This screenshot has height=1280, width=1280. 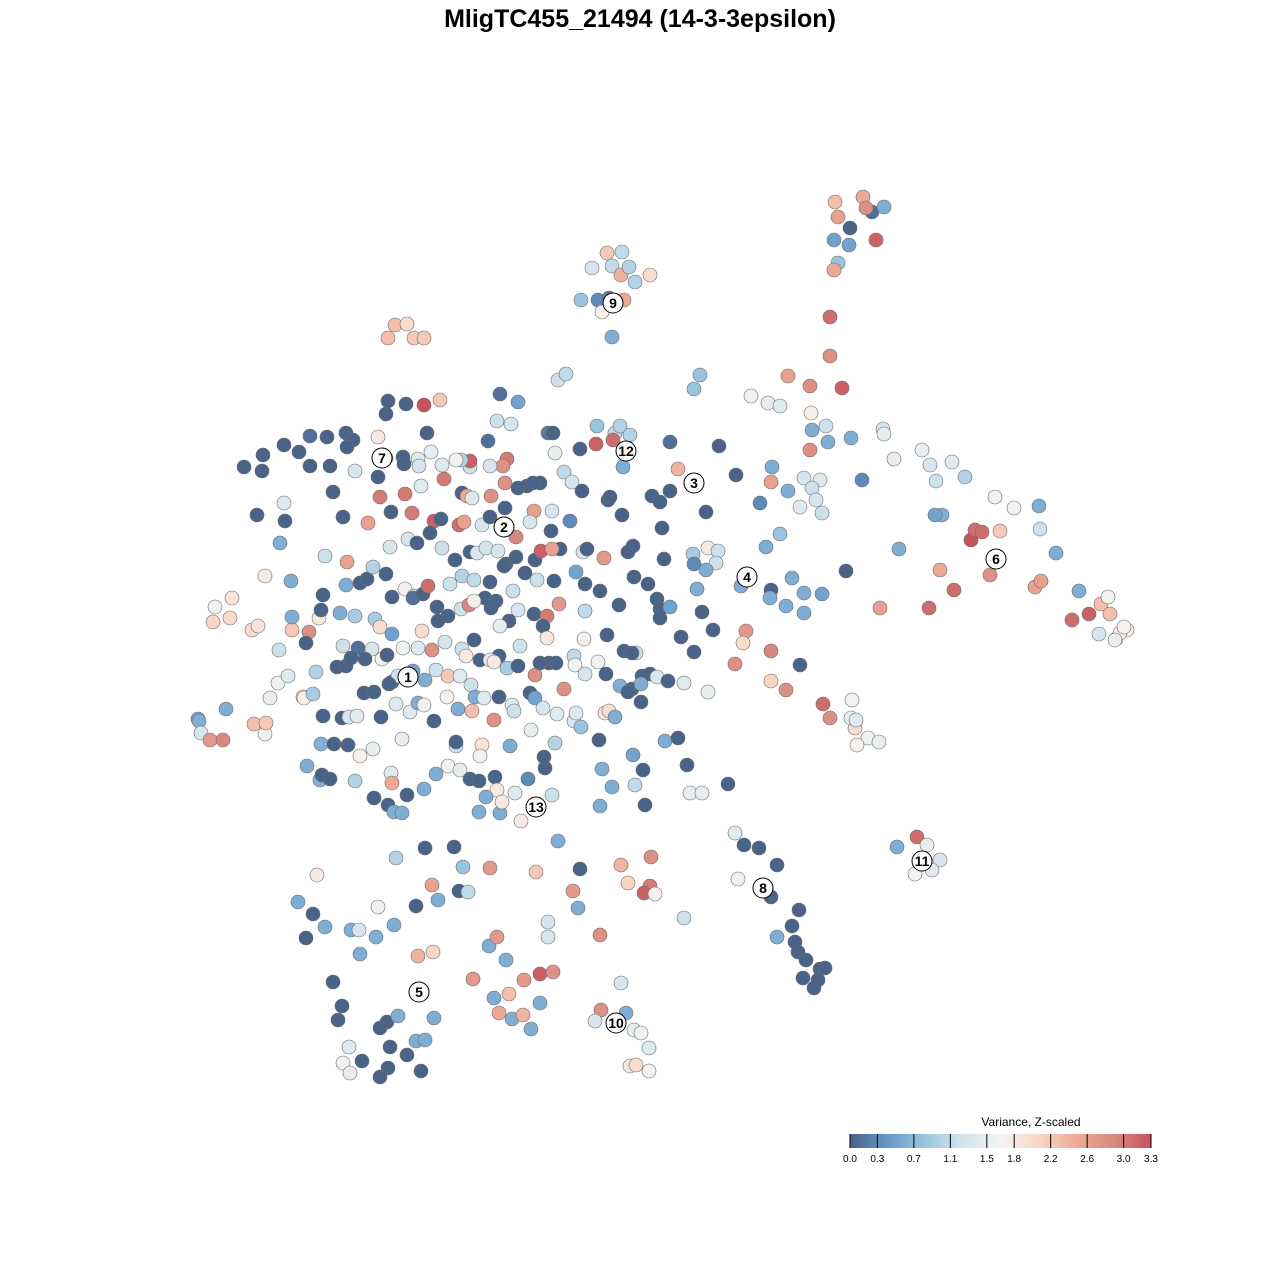 I want to click on cluster-label-text: 3, so click(x=694, y=483).